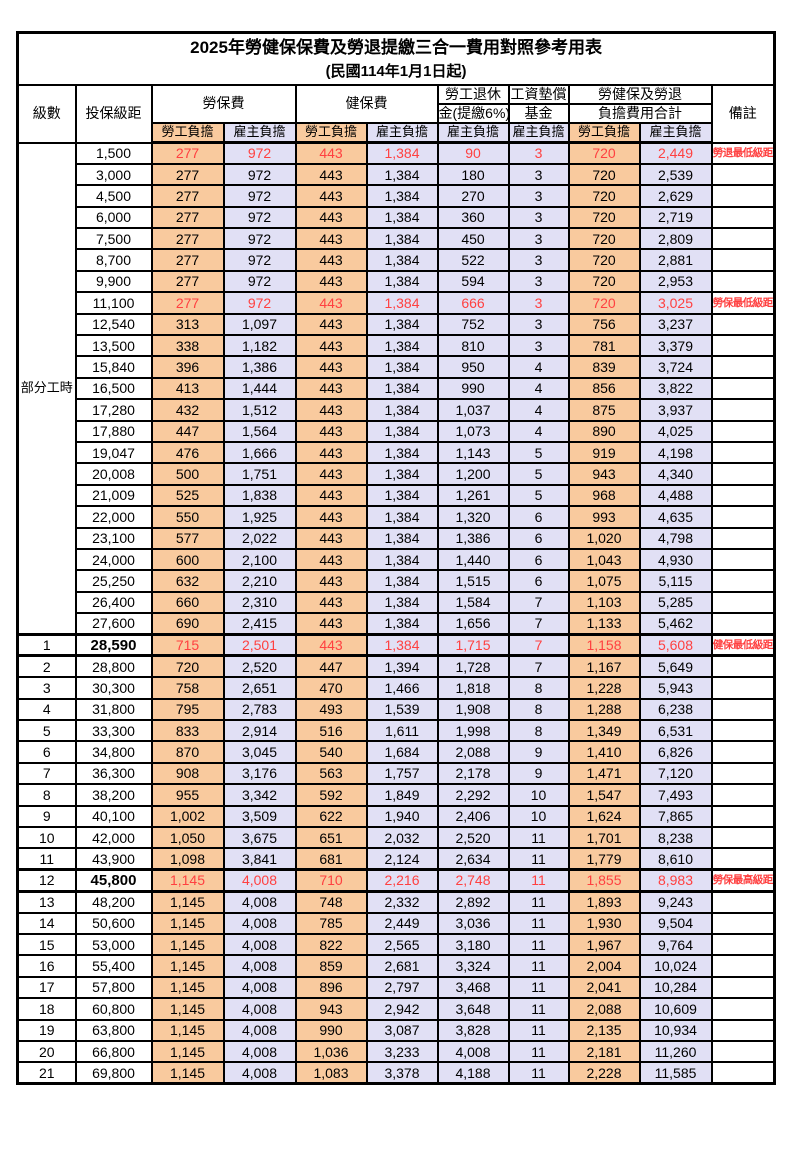  What do you see at coordinates (223, 103) in the screenshot?
I see `col-header-labor-insurance: 勞保費` at bounding box center [223, 103].